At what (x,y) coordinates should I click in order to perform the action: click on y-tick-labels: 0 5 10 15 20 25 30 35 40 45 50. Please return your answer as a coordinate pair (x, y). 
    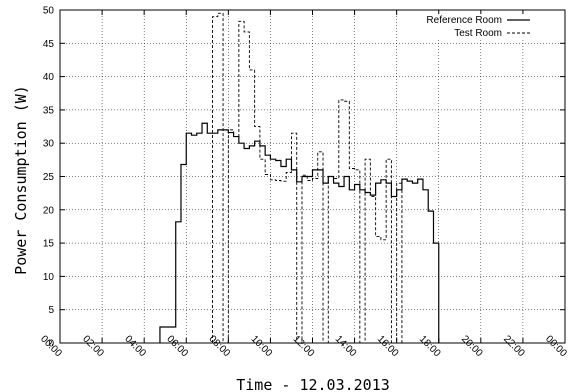
    Looking at the image, I should click on (49, 178).